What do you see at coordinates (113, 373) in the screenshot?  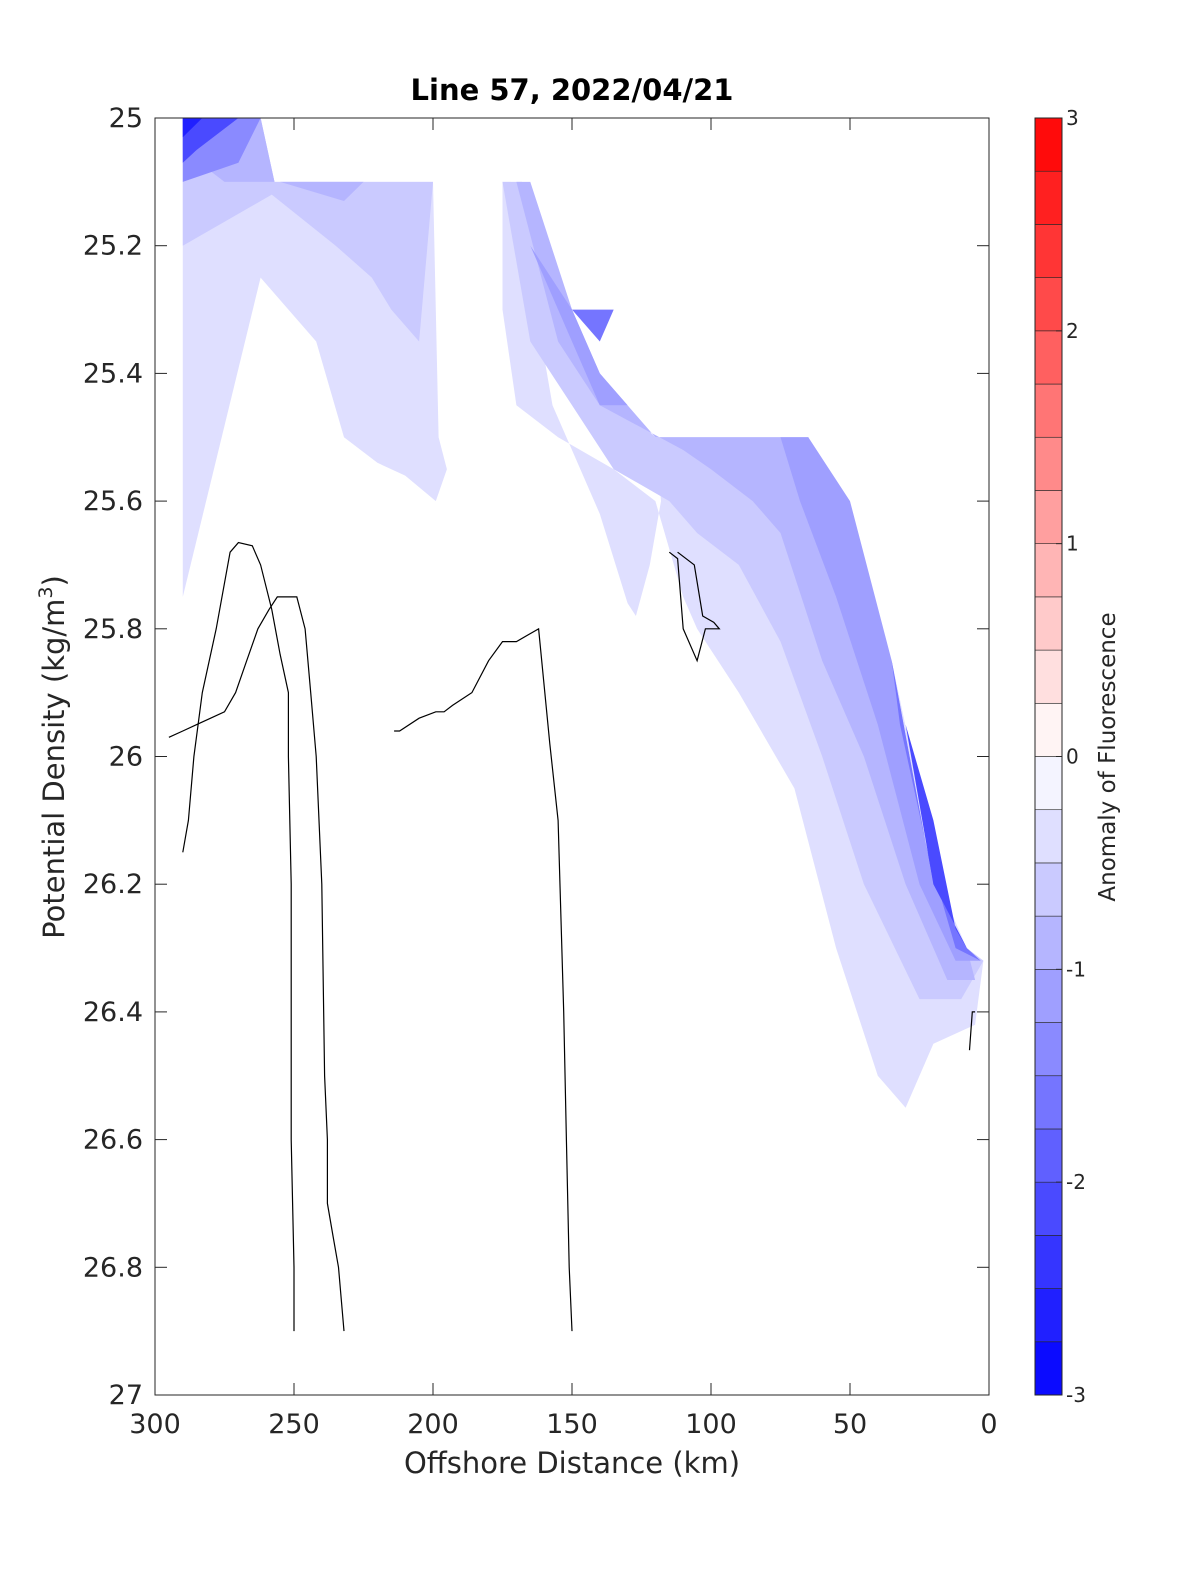 I see `y-tick-label: 25.4` at bounding box center [113, 373].